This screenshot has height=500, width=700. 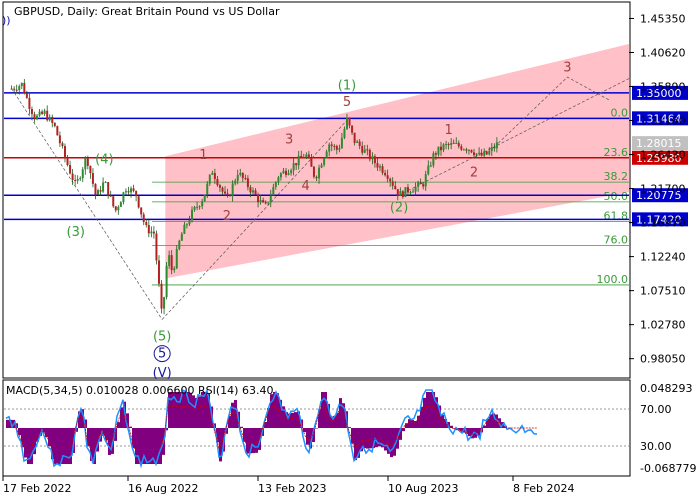 I want to click on wave-label-7: 1, so click(x=203, y=155).